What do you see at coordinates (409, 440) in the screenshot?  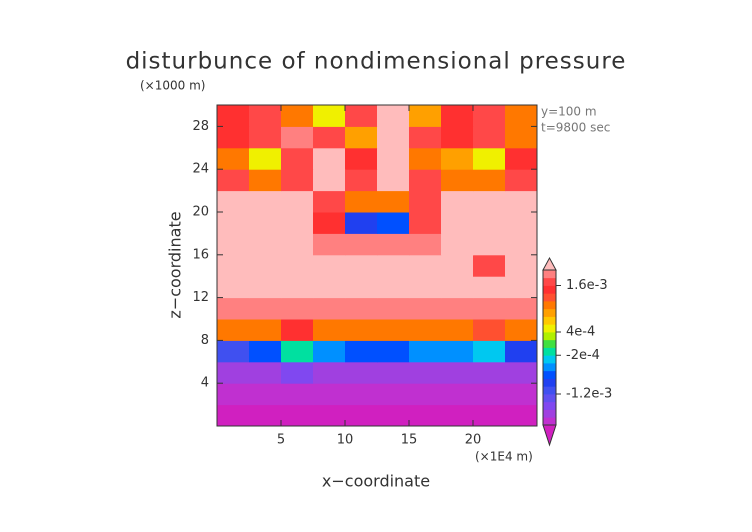 I see `x-tick-label: 15` at bounding box center [409, 440].